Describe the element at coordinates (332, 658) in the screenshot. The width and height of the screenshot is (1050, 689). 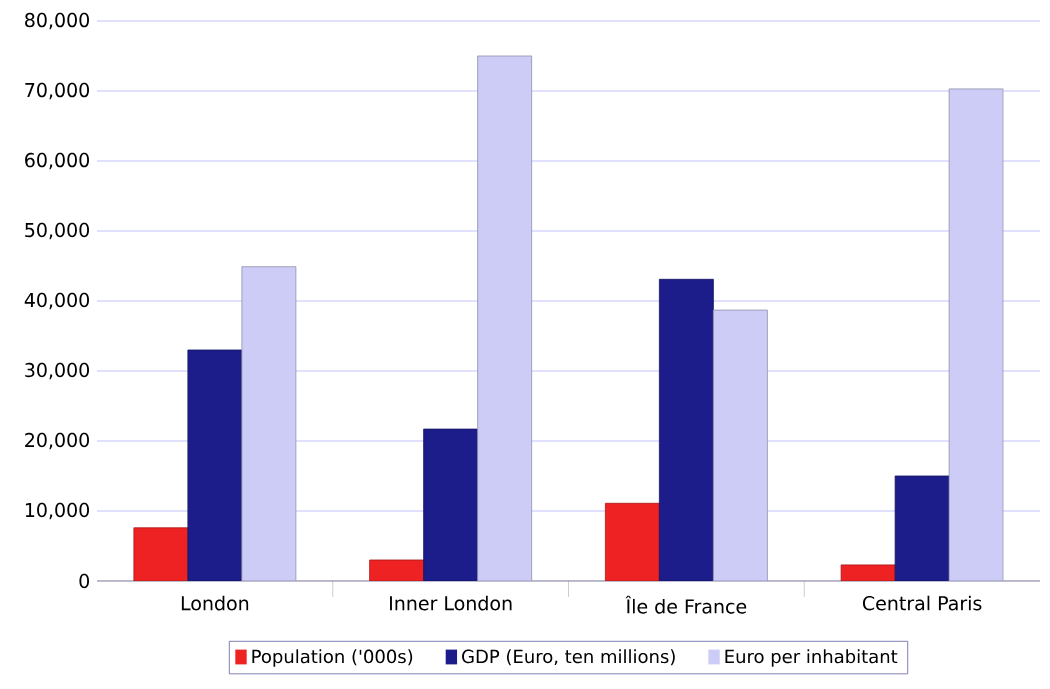
I see `legend-label: Population ('000s)` at that location.